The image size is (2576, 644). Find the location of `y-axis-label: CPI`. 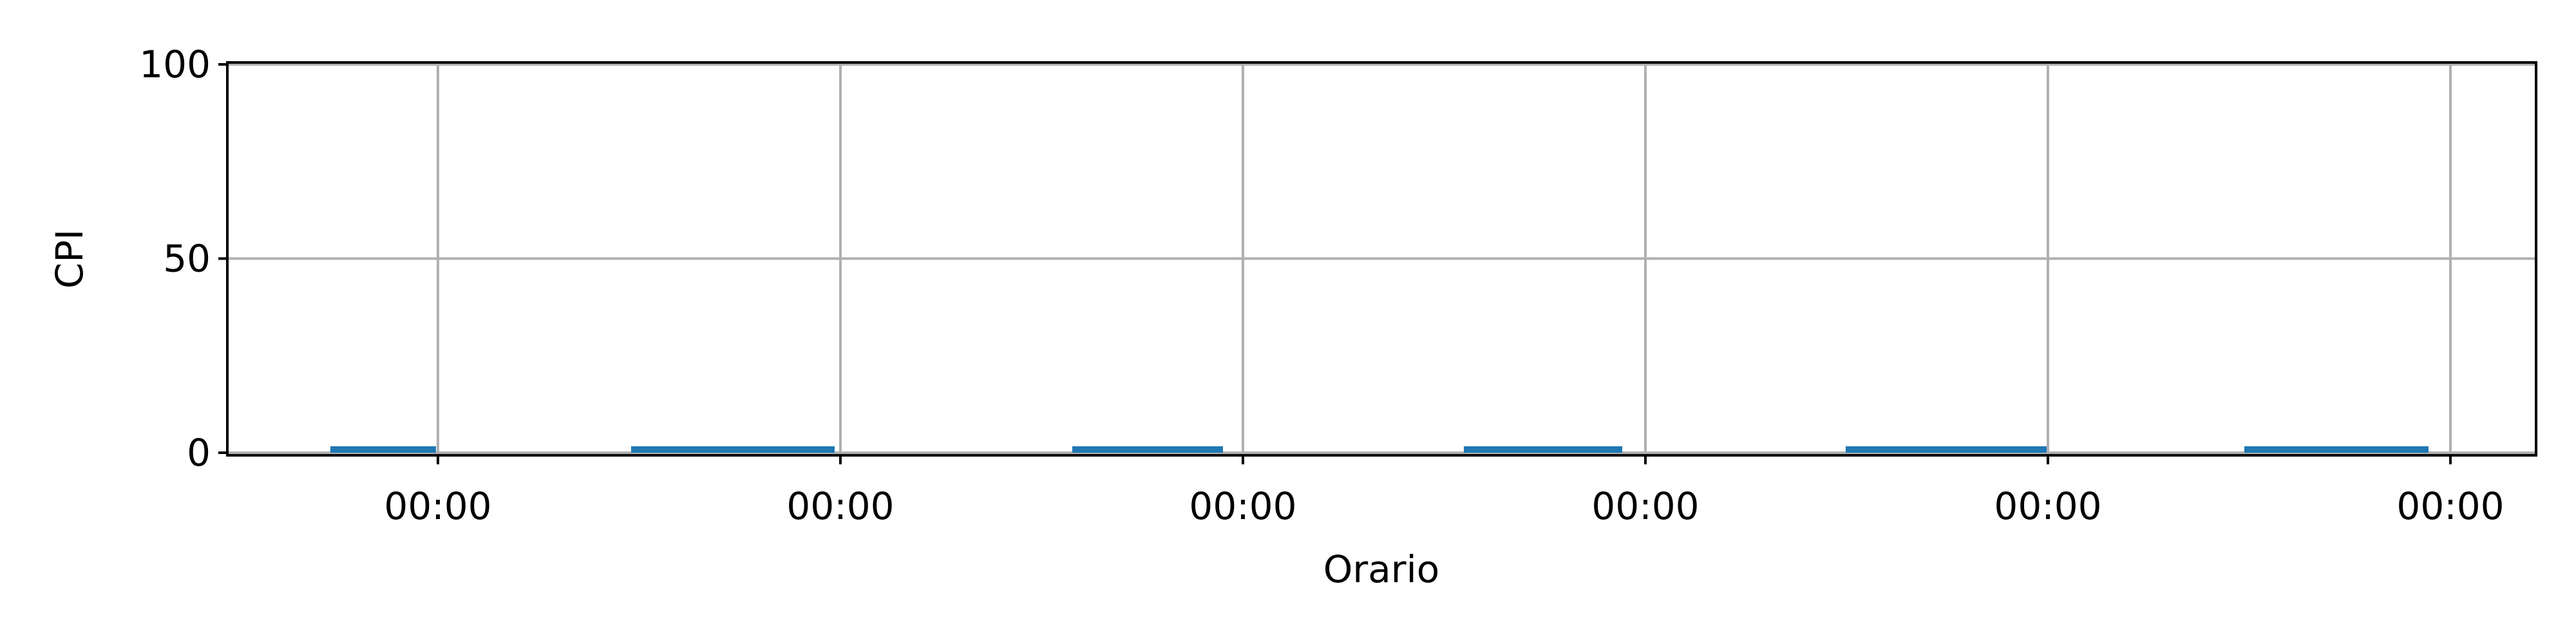

y-axis-label: CPI is located at coordinates (69, 259).